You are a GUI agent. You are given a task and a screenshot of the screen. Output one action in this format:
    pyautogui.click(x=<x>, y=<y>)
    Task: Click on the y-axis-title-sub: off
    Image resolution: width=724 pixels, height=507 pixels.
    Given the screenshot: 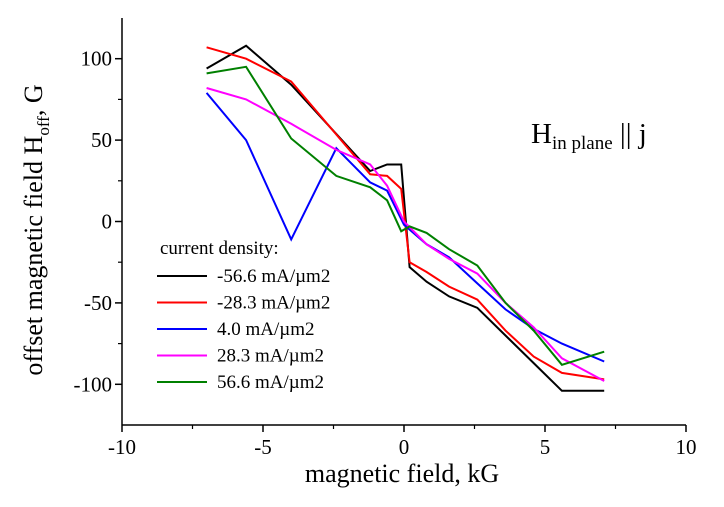 What is the action you would take?
    pyautogui.click(x=43, y=126)
    